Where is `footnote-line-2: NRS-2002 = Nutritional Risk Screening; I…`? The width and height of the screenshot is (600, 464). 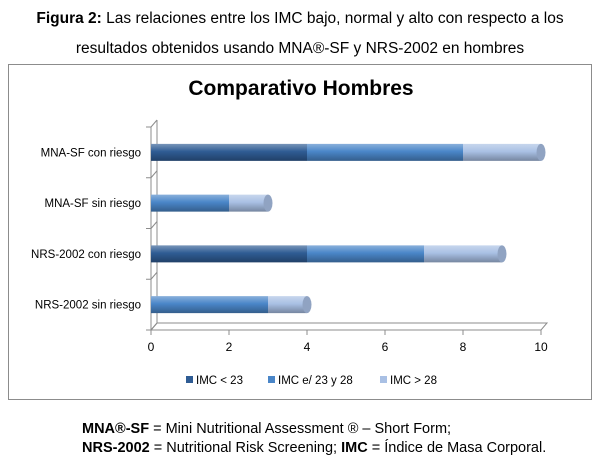
footnote-line-2: NRS-2002 = Nutritional Risk Screening; I… is located at coordinates (314, 448).